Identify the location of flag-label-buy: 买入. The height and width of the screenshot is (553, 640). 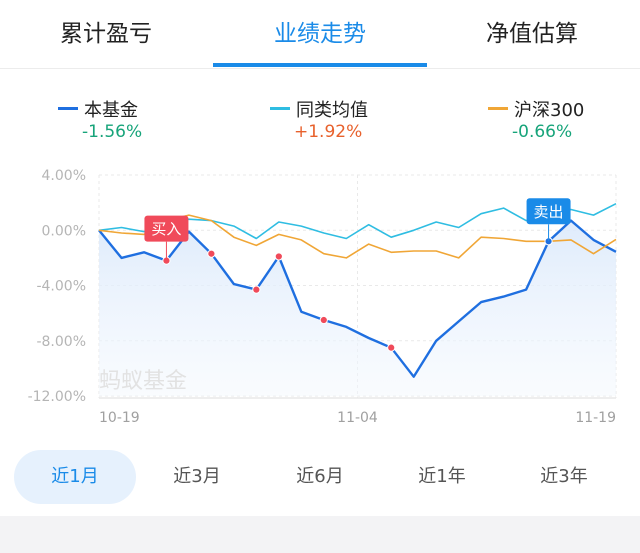
(166, 229).